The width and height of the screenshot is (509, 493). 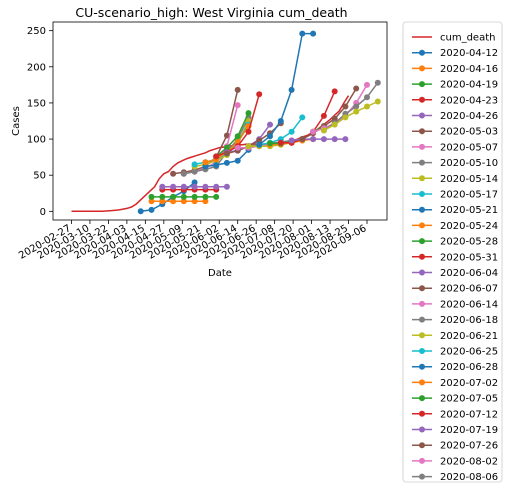 What do you see at coordinates (455, 477) in the screenshot?
I see `legend-entry: 2020-08-06` at bounding box center [455, 477].